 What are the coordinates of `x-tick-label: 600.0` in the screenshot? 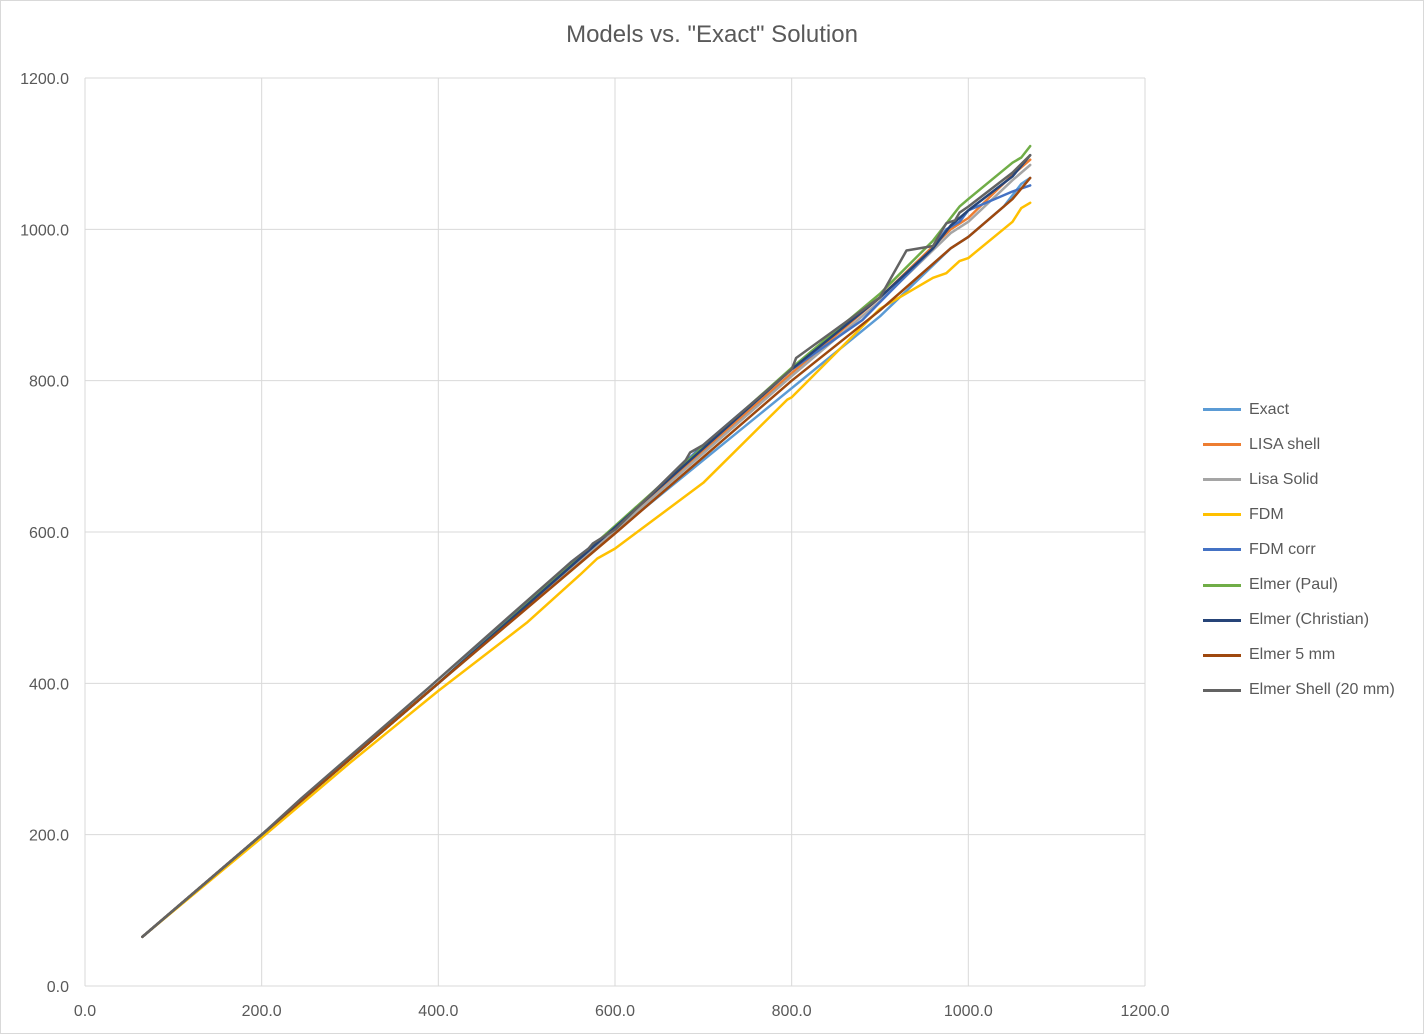 It's located at (615, 1011).